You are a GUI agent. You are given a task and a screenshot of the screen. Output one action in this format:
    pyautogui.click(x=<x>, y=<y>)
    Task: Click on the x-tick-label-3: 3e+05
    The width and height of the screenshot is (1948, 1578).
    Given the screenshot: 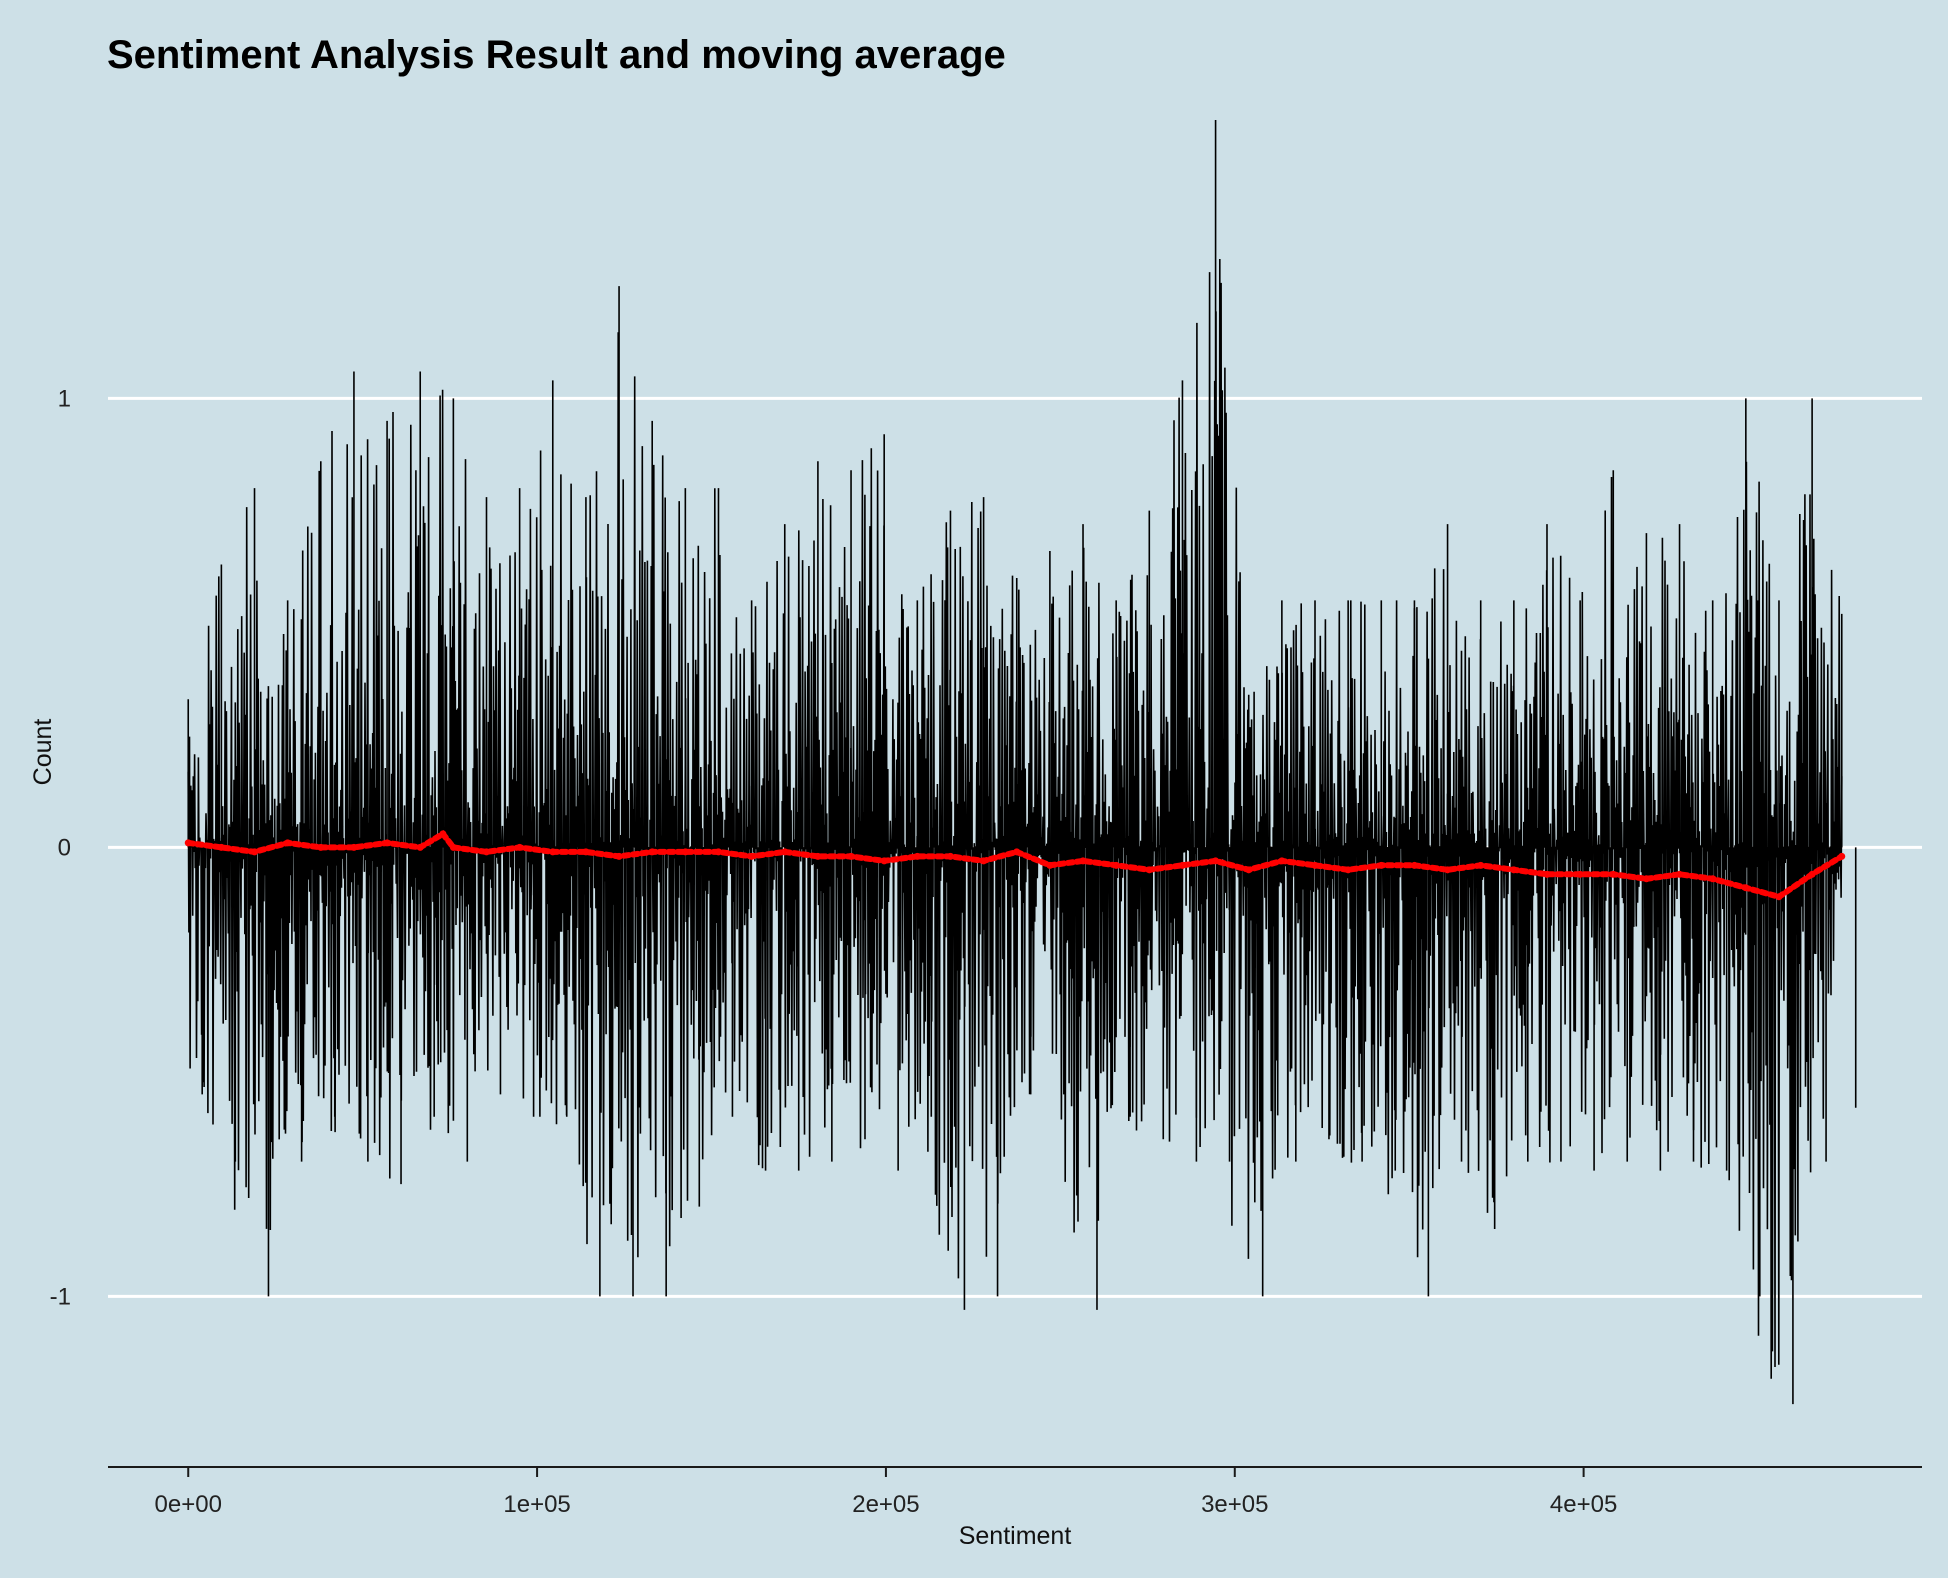 What is the action you would take?
    pyautogui.click(x=1234, y=1504)
    